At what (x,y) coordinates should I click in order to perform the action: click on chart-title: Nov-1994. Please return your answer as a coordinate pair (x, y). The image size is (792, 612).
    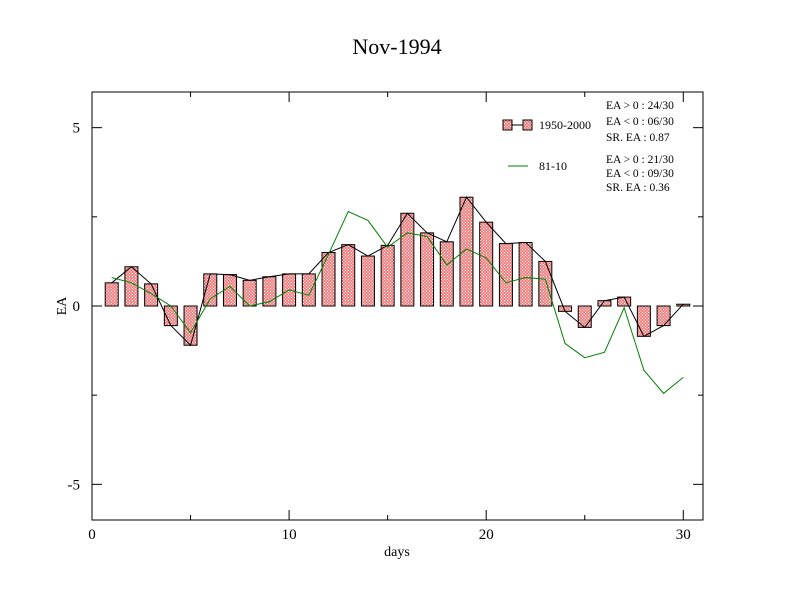
    Looking at the image, I should click on (396, 46).